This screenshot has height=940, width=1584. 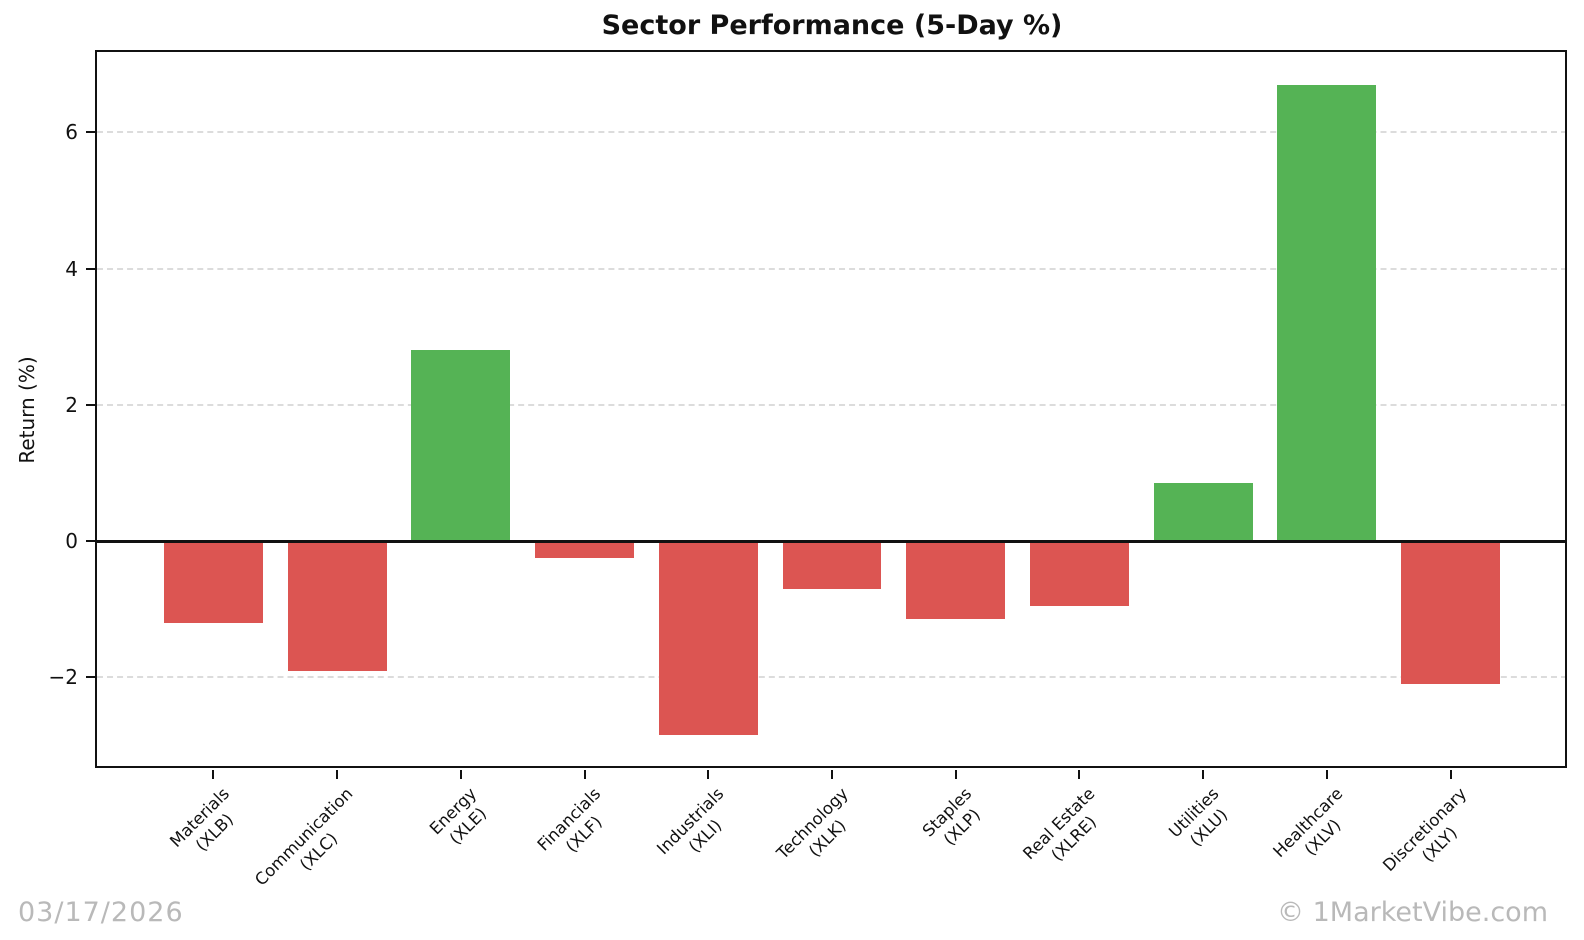 What do you see at coordinates (1425, 830) in the screenshot?
I see `xtick-label-xly: Discretionary (XLY)` at bounding box center [1425, 830].